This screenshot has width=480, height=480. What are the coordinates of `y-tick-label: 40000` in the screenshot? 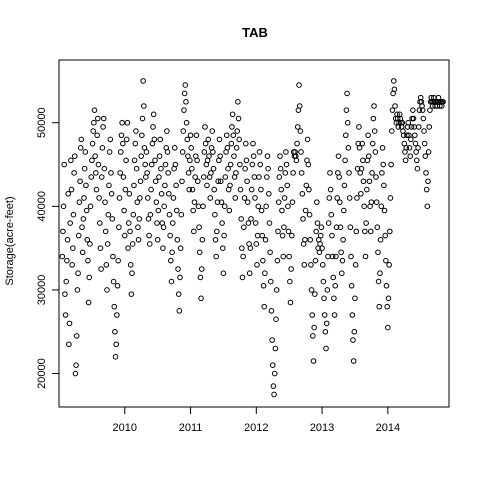 It's located at (42, 206).